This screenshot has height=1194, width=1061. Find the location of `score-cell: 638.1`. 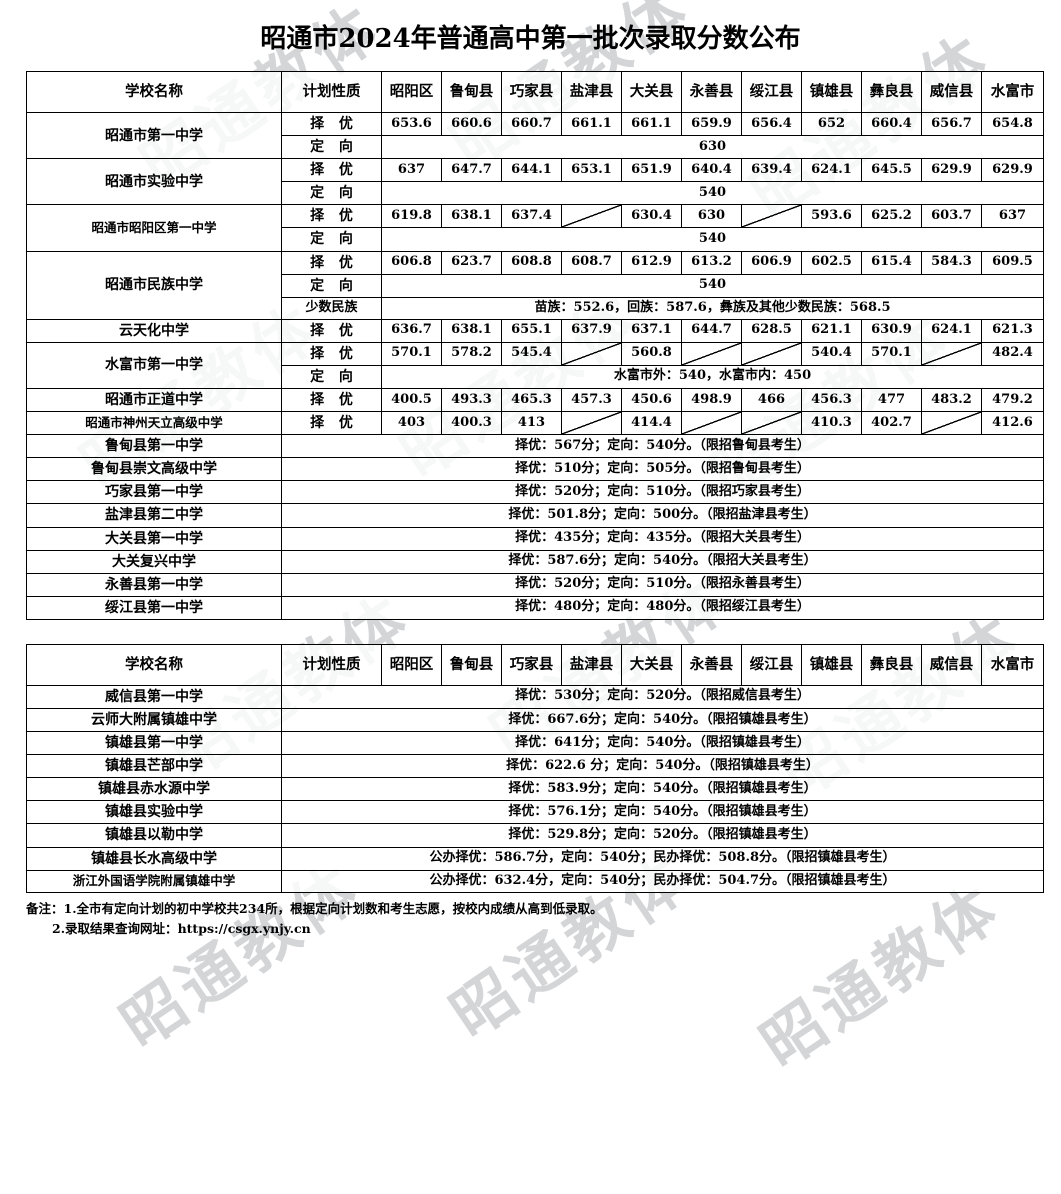

score-cell: 638.1 is located at coordinates (471, 216).